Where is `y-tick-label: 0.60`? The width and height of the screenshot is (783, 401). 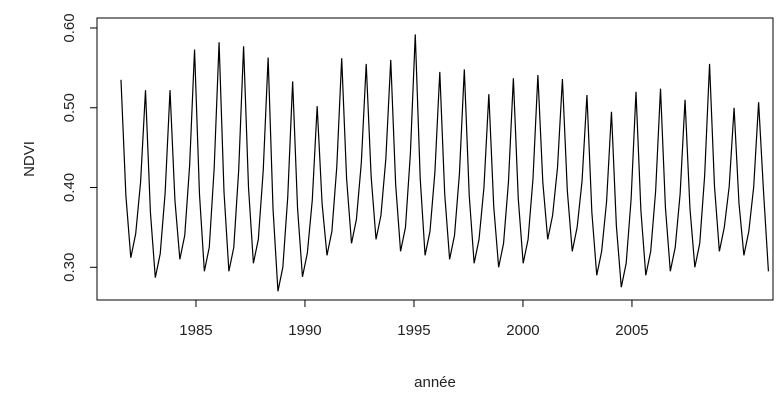 y-tick-label: 0.60 is located at coordinates (69, 27).